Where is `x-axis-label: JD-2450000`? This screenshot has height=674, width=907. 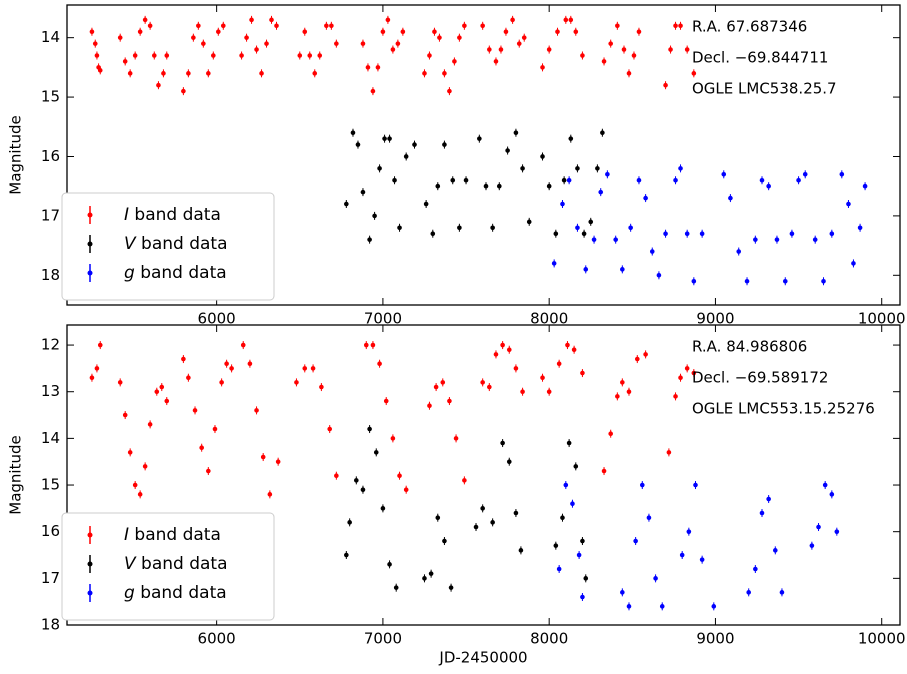 x-axis-label: JD-2450000 is located at coordinates (482, 658).